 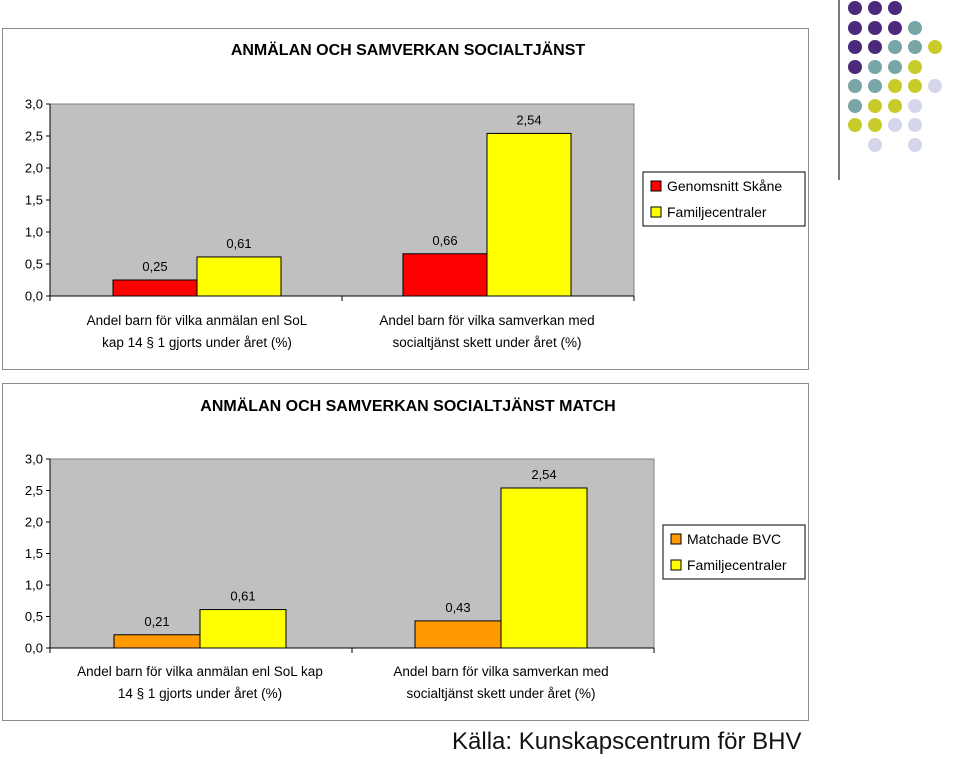 I want to click on x-category-label: Andel barn för vilka anmälan enl SoL kap, so click(x=200, y=671).